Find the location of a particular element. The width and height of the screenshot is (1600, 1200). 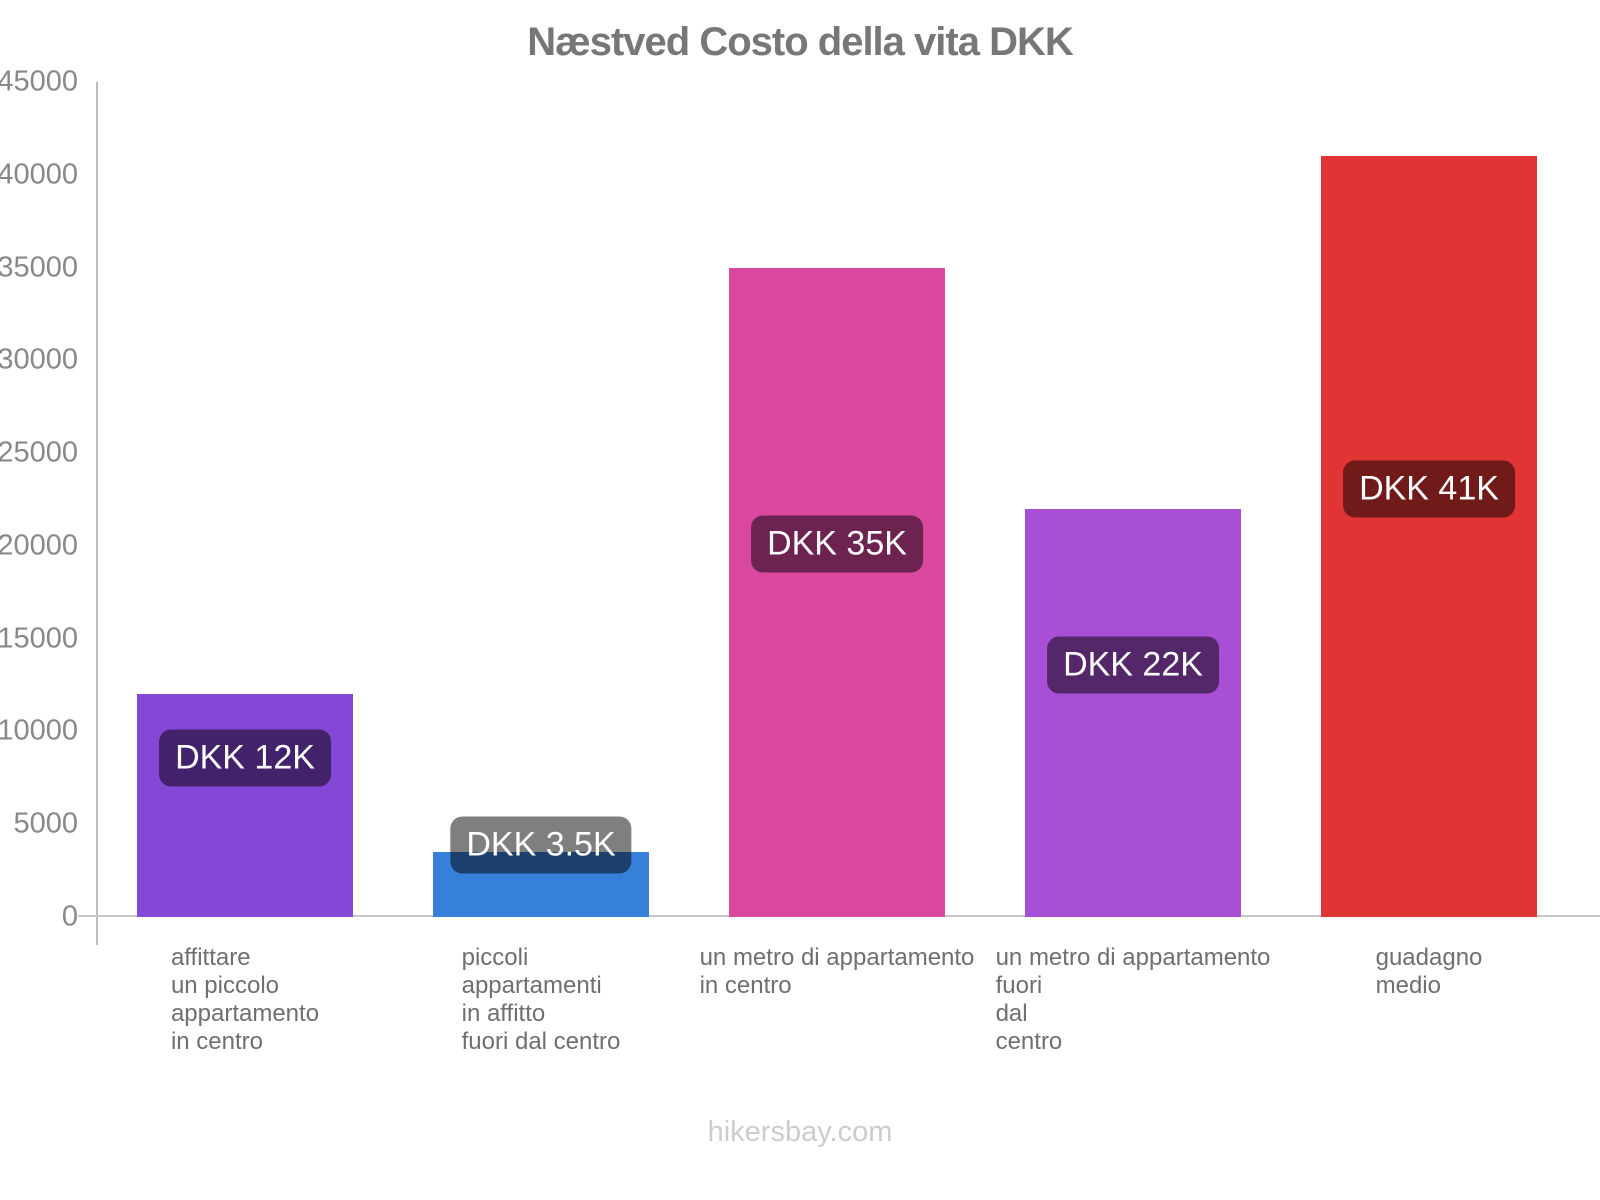

bar-slot: DKK 3.5K is located at coordinates (541, 499).